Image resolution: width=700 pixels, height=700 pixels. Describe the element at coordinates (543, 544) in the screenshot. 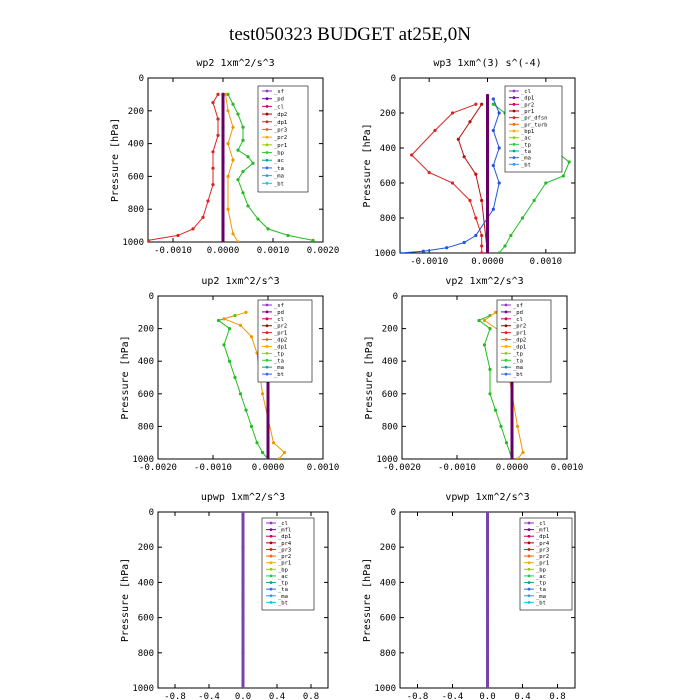

I see `legend-label: _pr4` at that location.